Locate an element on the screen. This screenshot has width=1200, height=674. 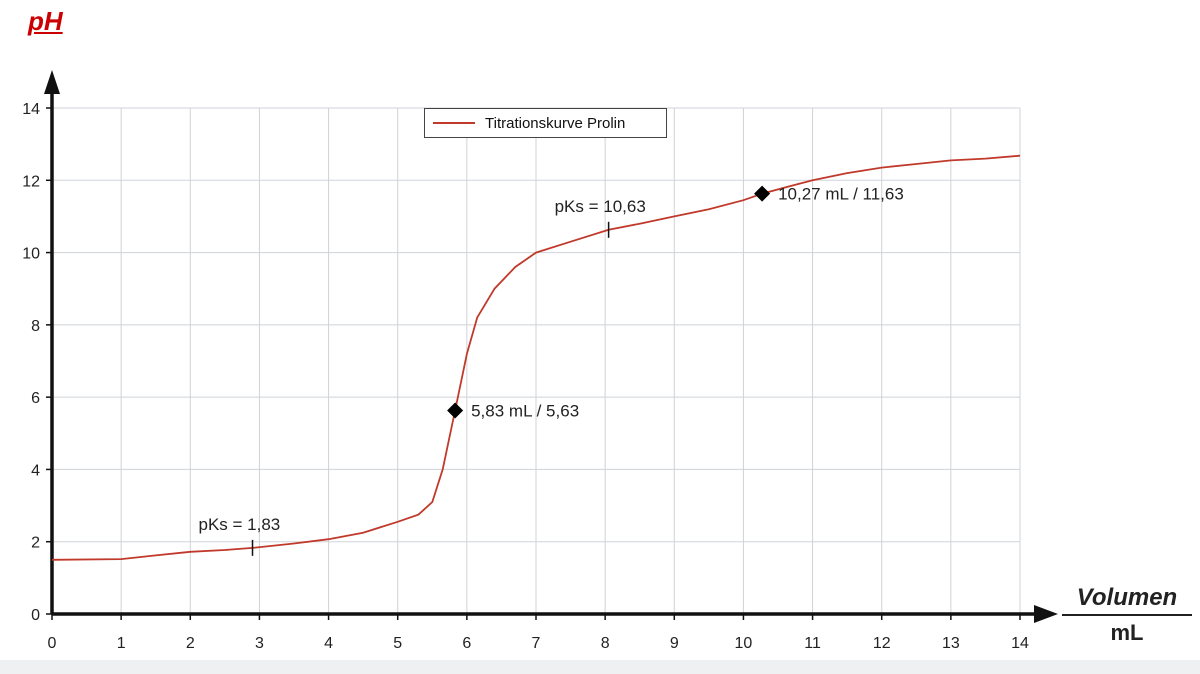
x-axis-title: Volumen mL is located at coordinates (1127, 615).